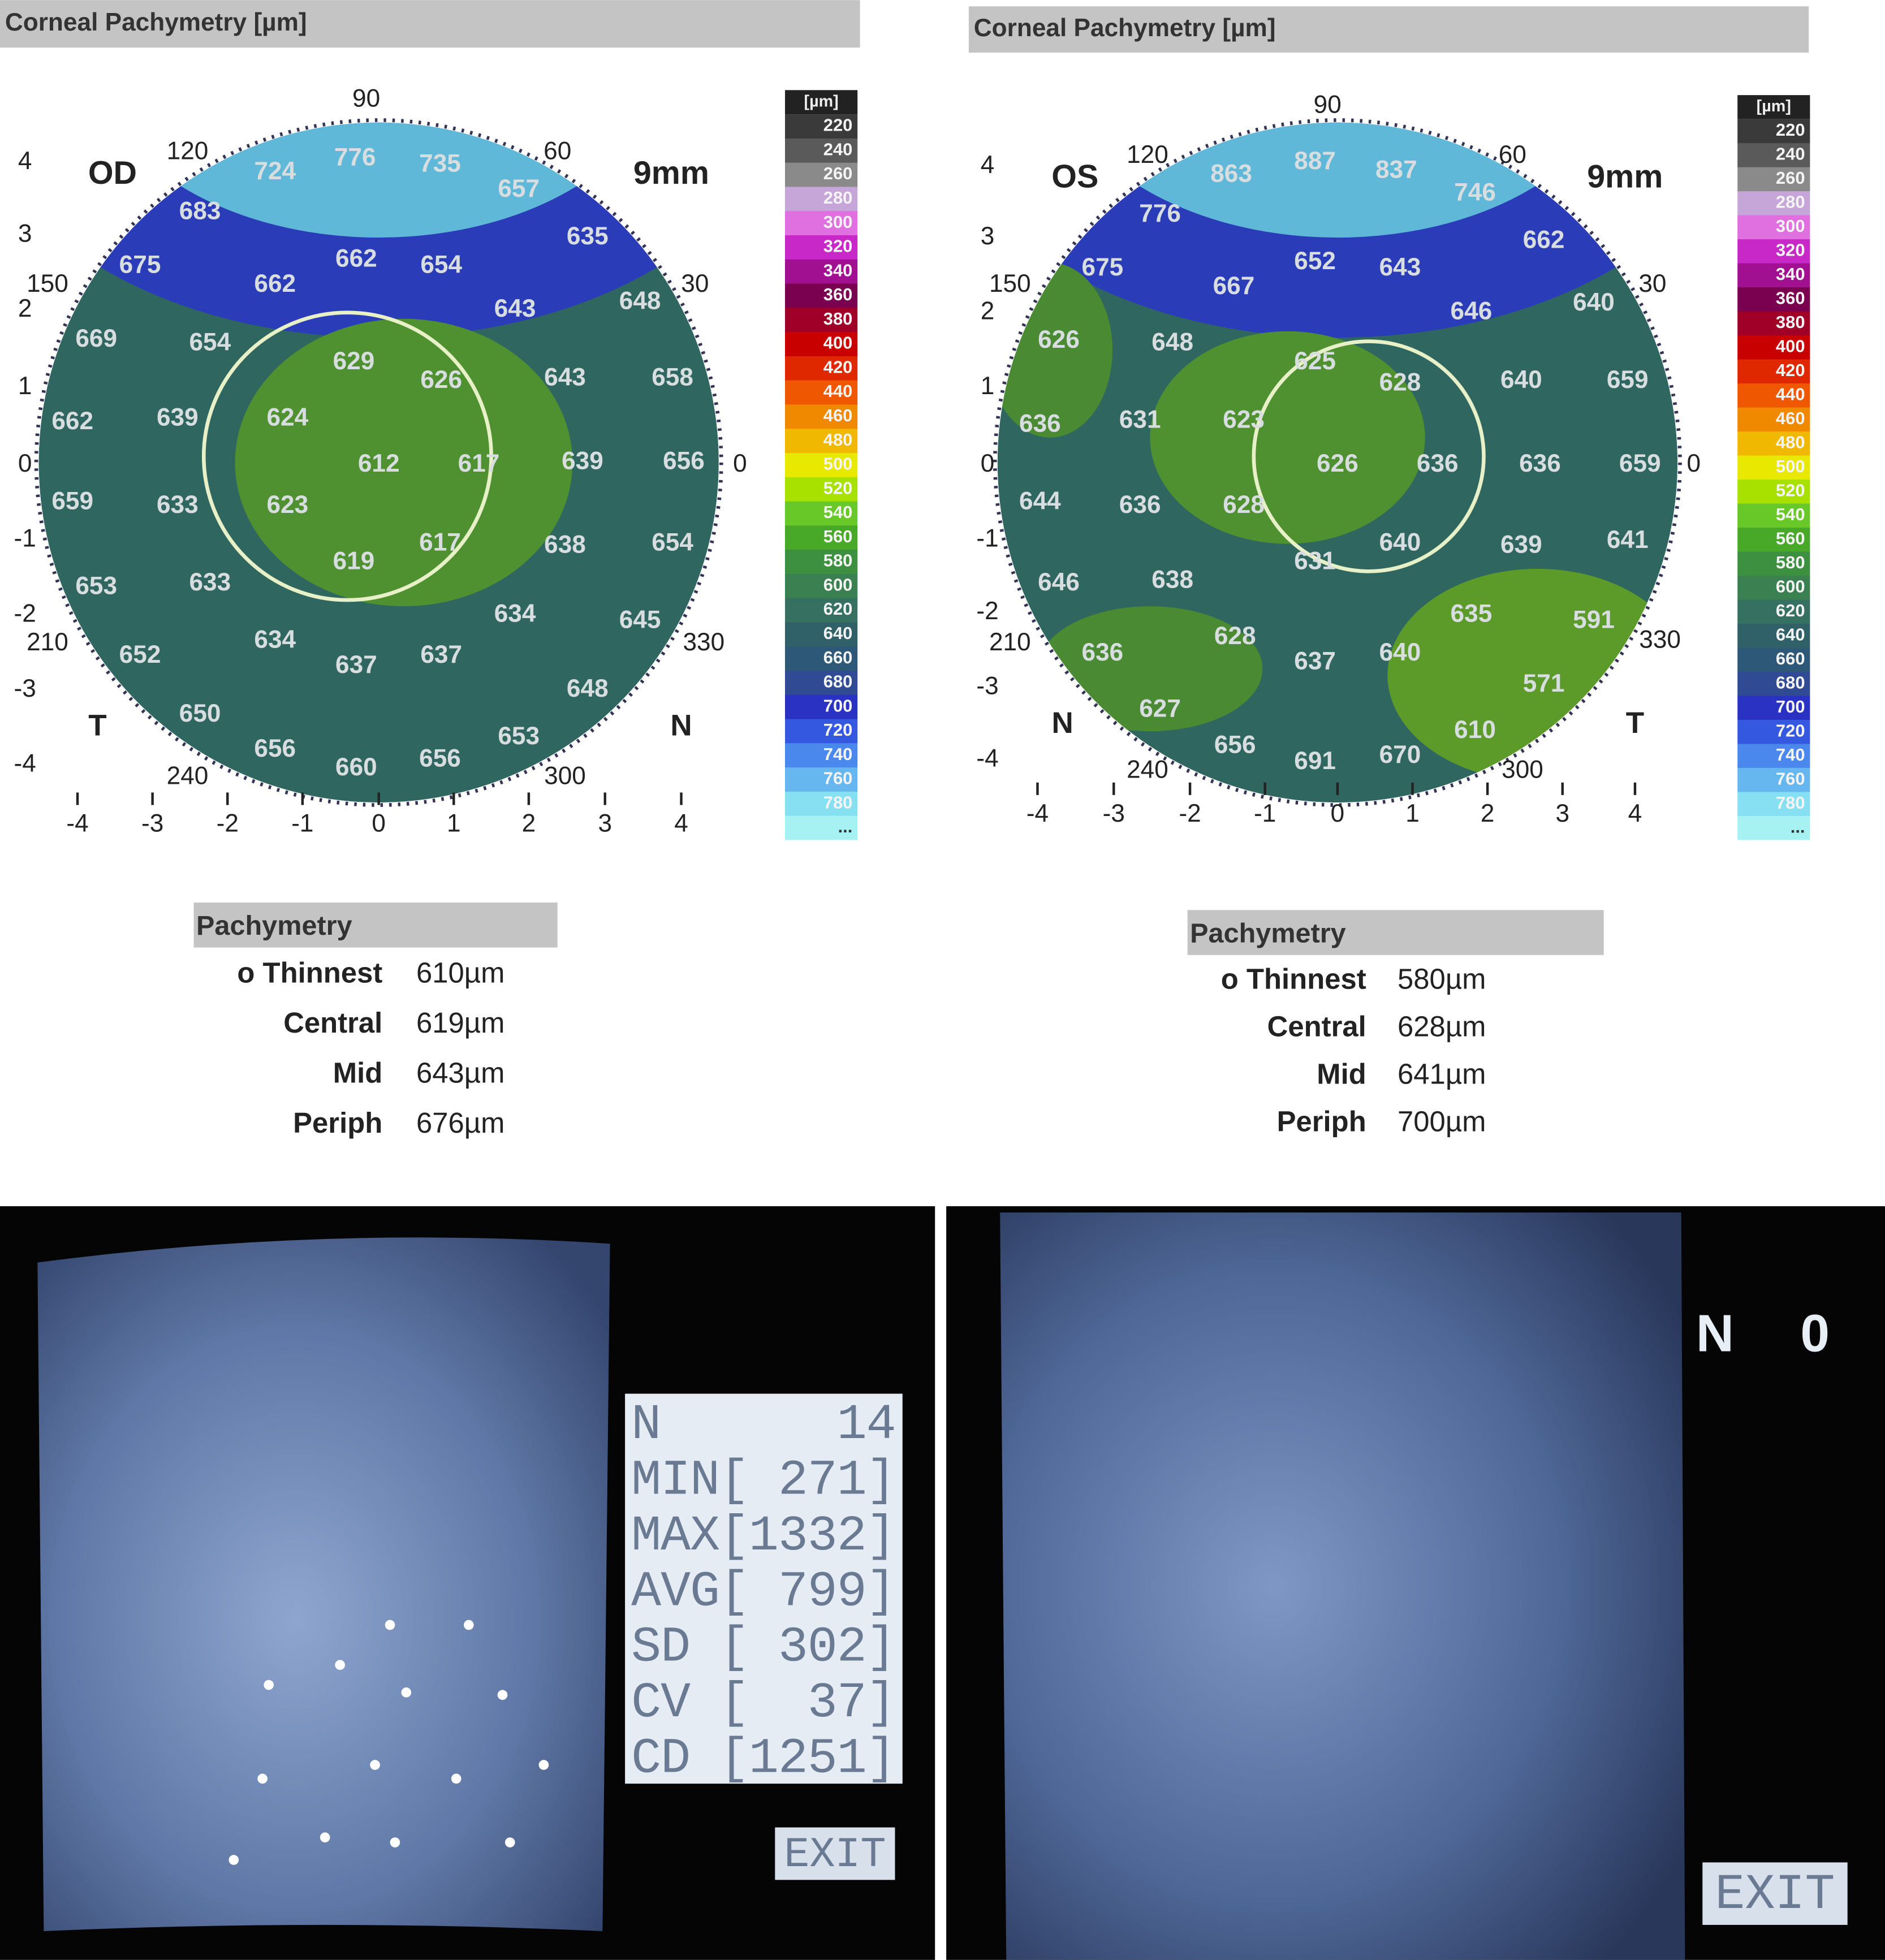 The height and width of the screenshot is (1960, 1885). I want to click on map-value: 746, so click(1475, 192).